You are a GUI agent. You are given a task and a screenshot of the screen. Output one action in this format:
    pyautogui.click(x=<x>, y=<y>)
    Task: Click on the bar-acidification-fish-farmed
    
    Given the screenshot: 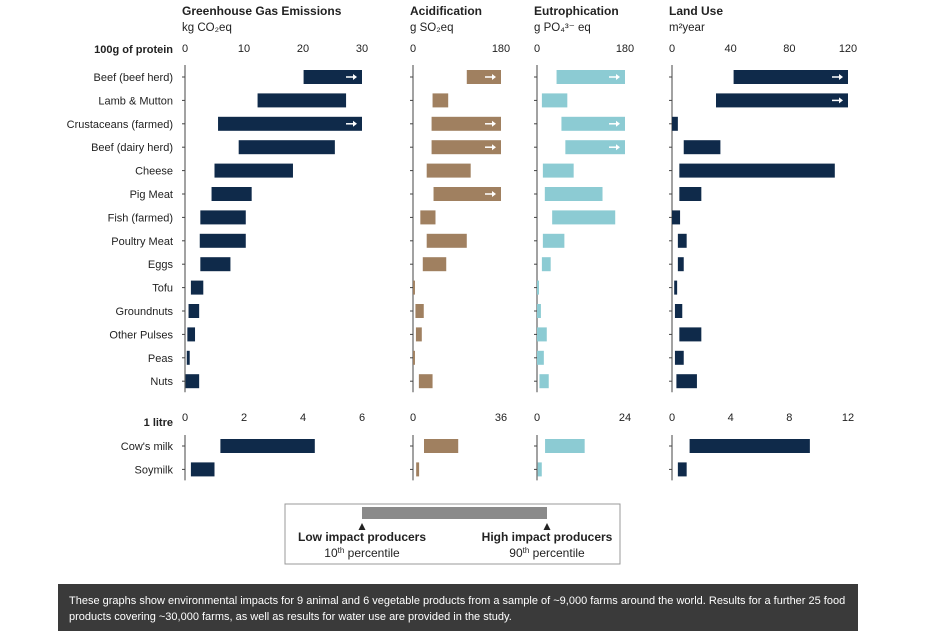 What is the action you would take?
    pyautogui.click(x=428, y=217)
    